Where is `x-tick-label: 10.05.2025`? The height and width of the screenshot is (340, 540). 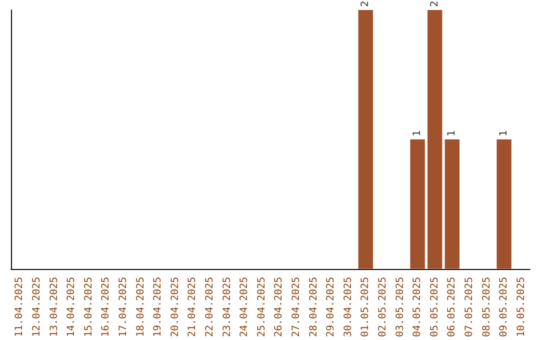 x-tick-label: 10.05.2025 is located at coordinates (521, 307).